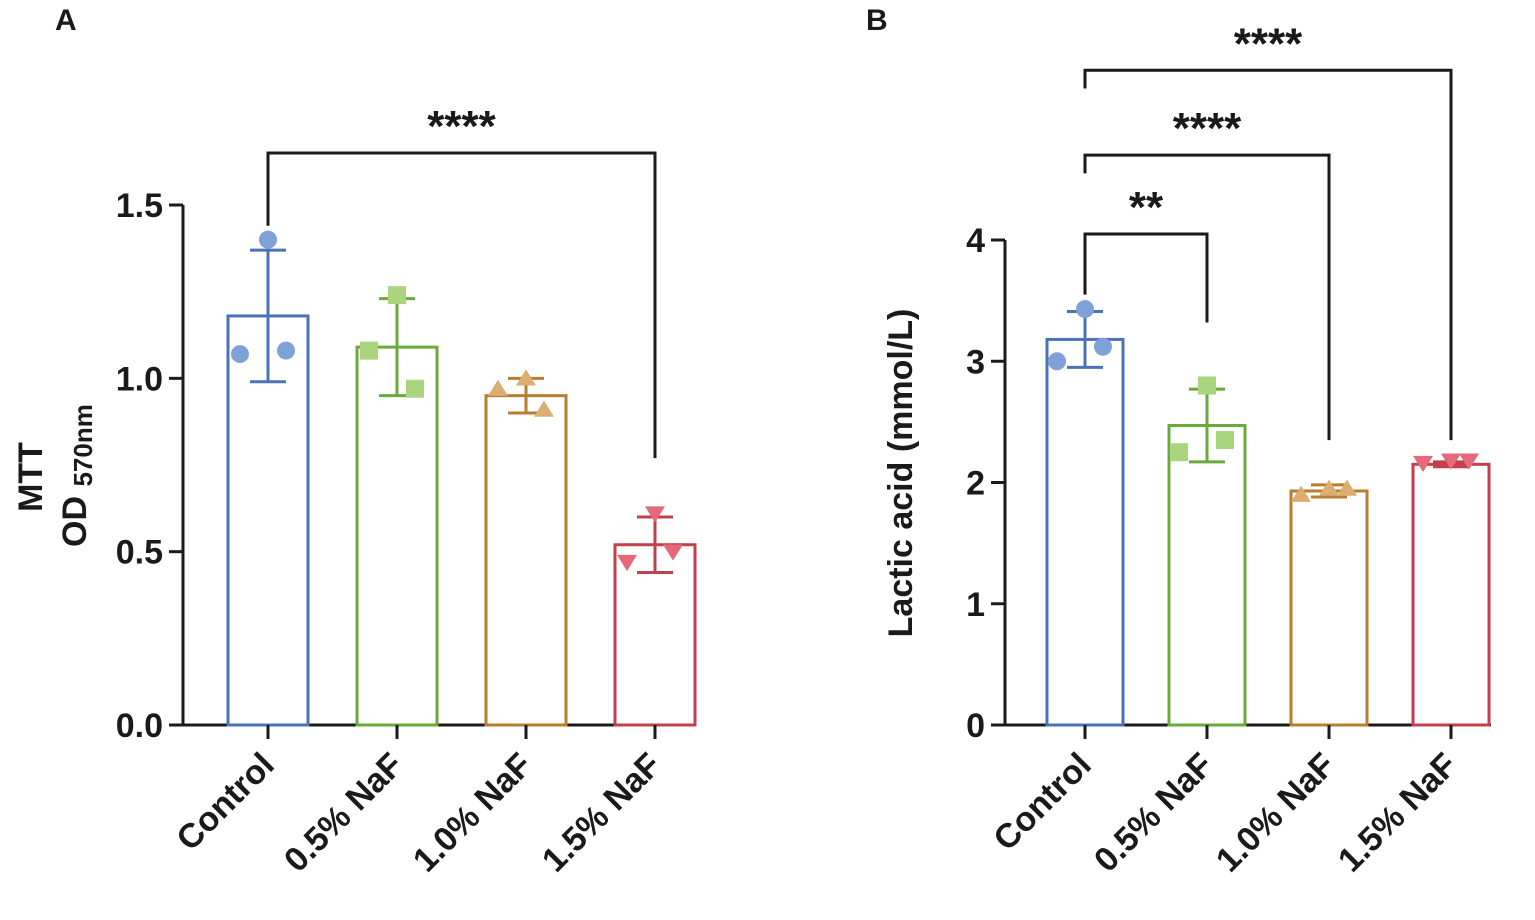 This screenshot has width=1535, height=920. Describe the element at coordinates (139, 553) in the screenshot. I see `y-tick-label-0-1: 0.5` at that location.